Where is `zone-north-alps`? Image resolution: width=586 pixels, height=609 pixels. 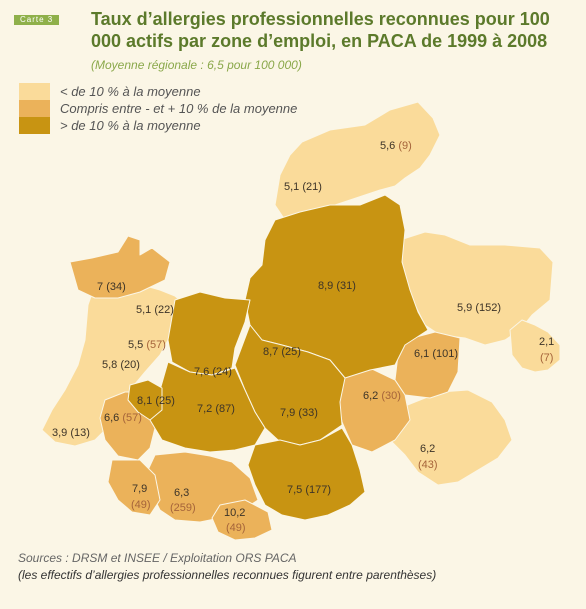
zone-north-alps is located at coordinates (357, 161).